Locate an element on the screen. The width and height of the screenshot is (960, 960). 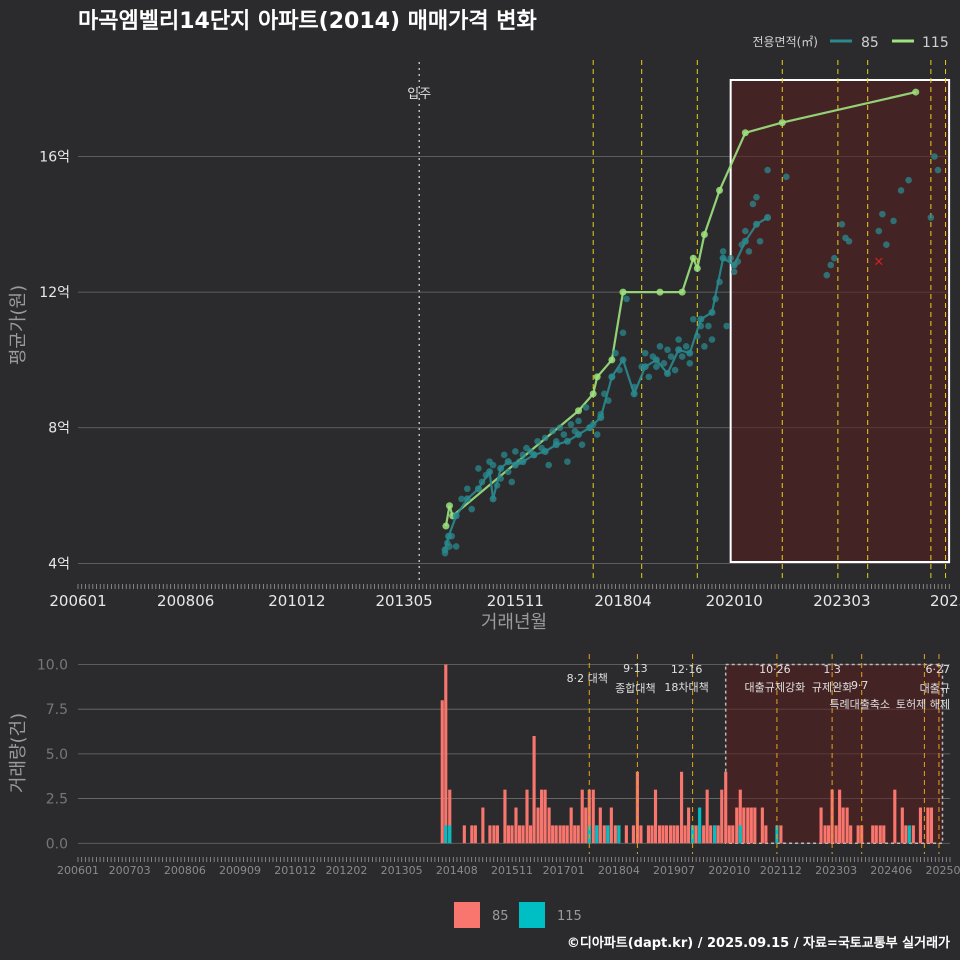
y-tick-label: 16억 is located at coordinates (54, 157).